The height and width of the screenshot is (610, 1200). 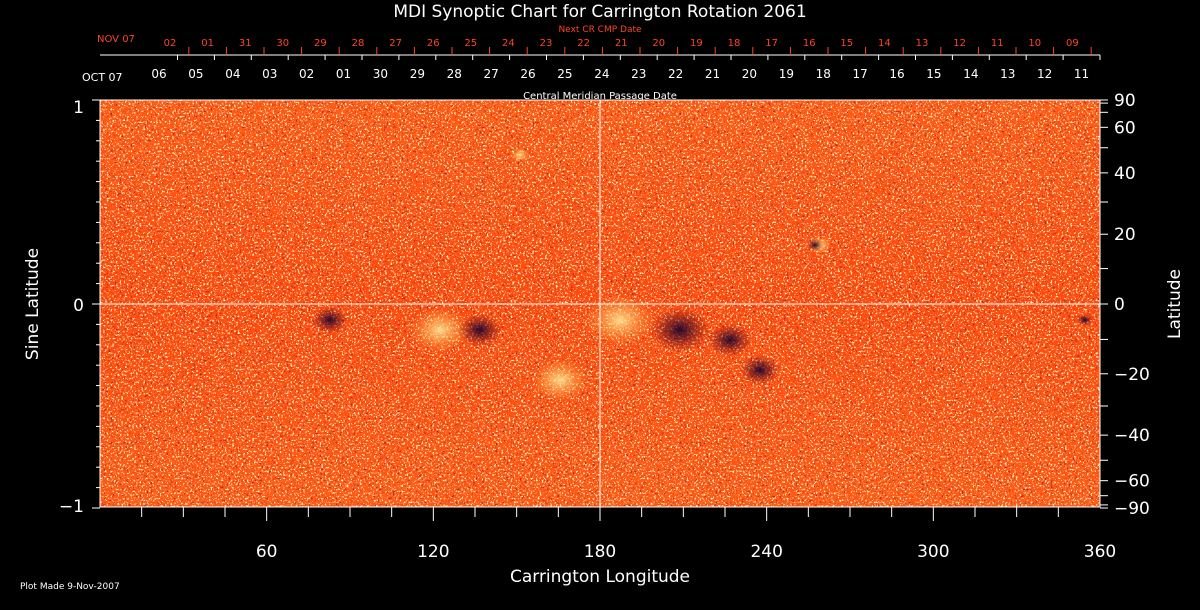 What do you see at coordinates (628, 547) in the screenshot?
I see `carrington-longitude-axis: Carrington Longitude 60 120 180 240 300 360` at bounding box center [628, 547].